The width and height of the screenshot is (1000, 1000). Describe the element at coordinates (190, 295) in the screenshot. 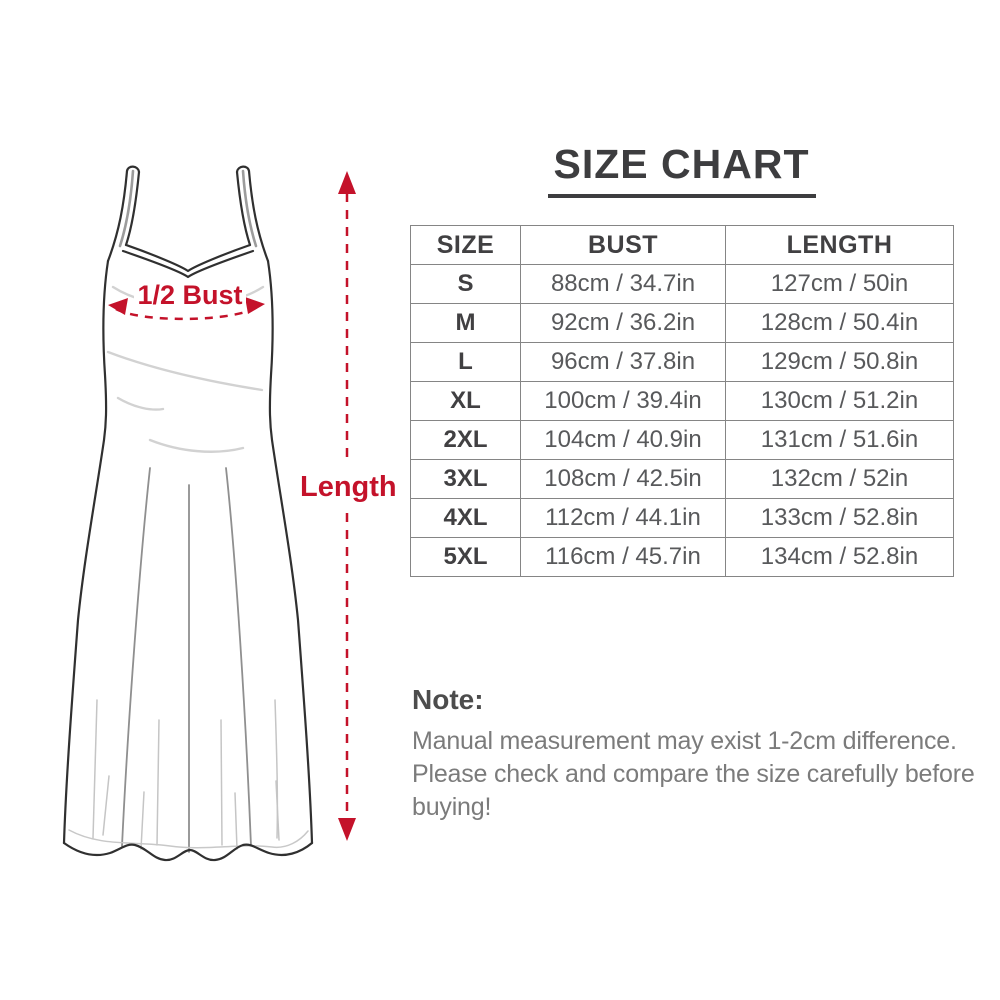

I see `bust-annotation-label: 1/2 Bust` at that location.